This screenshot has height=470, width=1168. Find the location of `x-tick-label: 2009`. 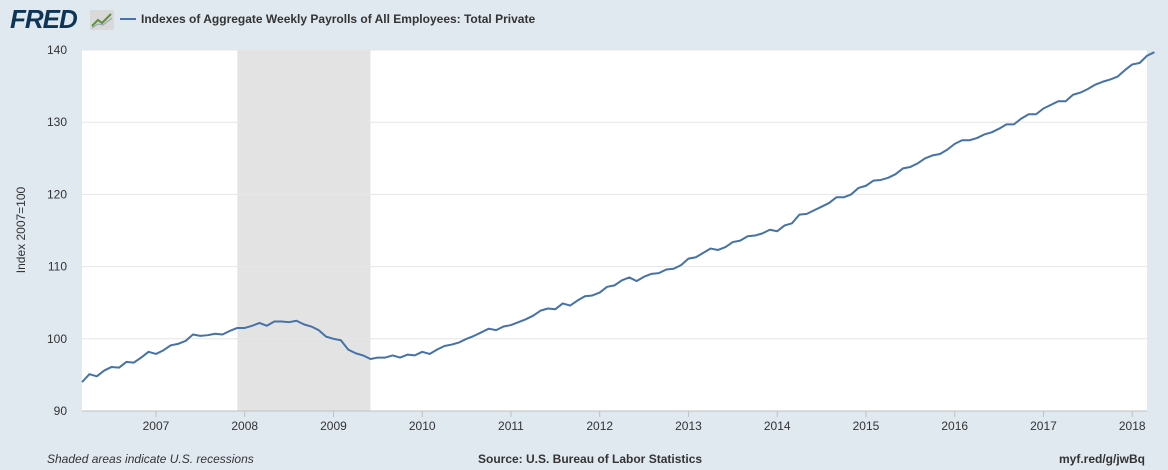

x-tick-label: 2009 is located at coordinates (333, 426).